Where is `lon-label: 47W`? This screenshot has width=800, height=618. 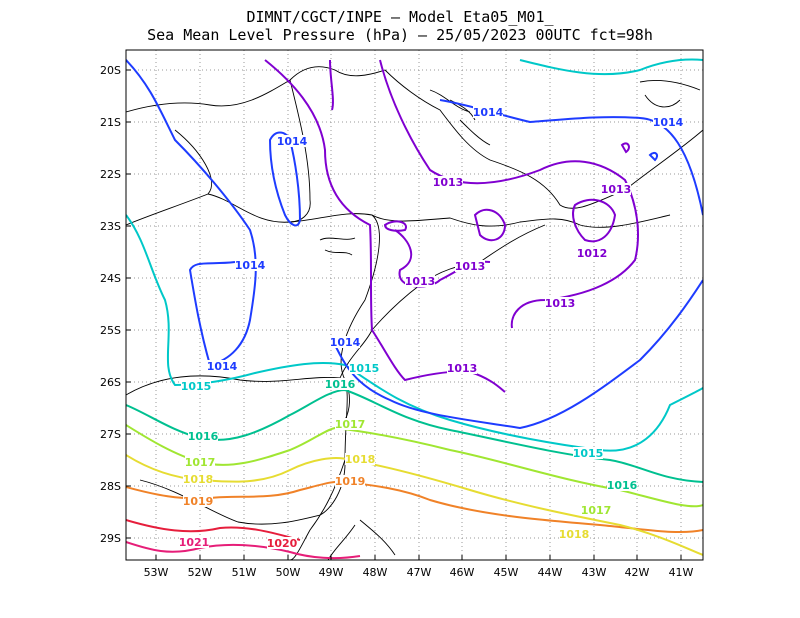 lon-label: 47W is located at coordinates (419, 572).